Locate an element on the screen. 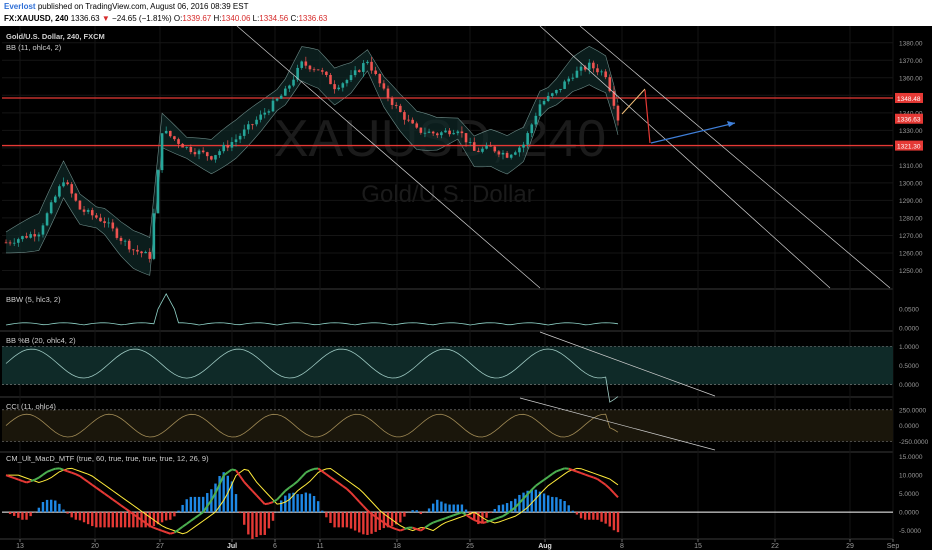 The image size is (932, 550). bb-percent-pane is located at coordinates (447, 367).